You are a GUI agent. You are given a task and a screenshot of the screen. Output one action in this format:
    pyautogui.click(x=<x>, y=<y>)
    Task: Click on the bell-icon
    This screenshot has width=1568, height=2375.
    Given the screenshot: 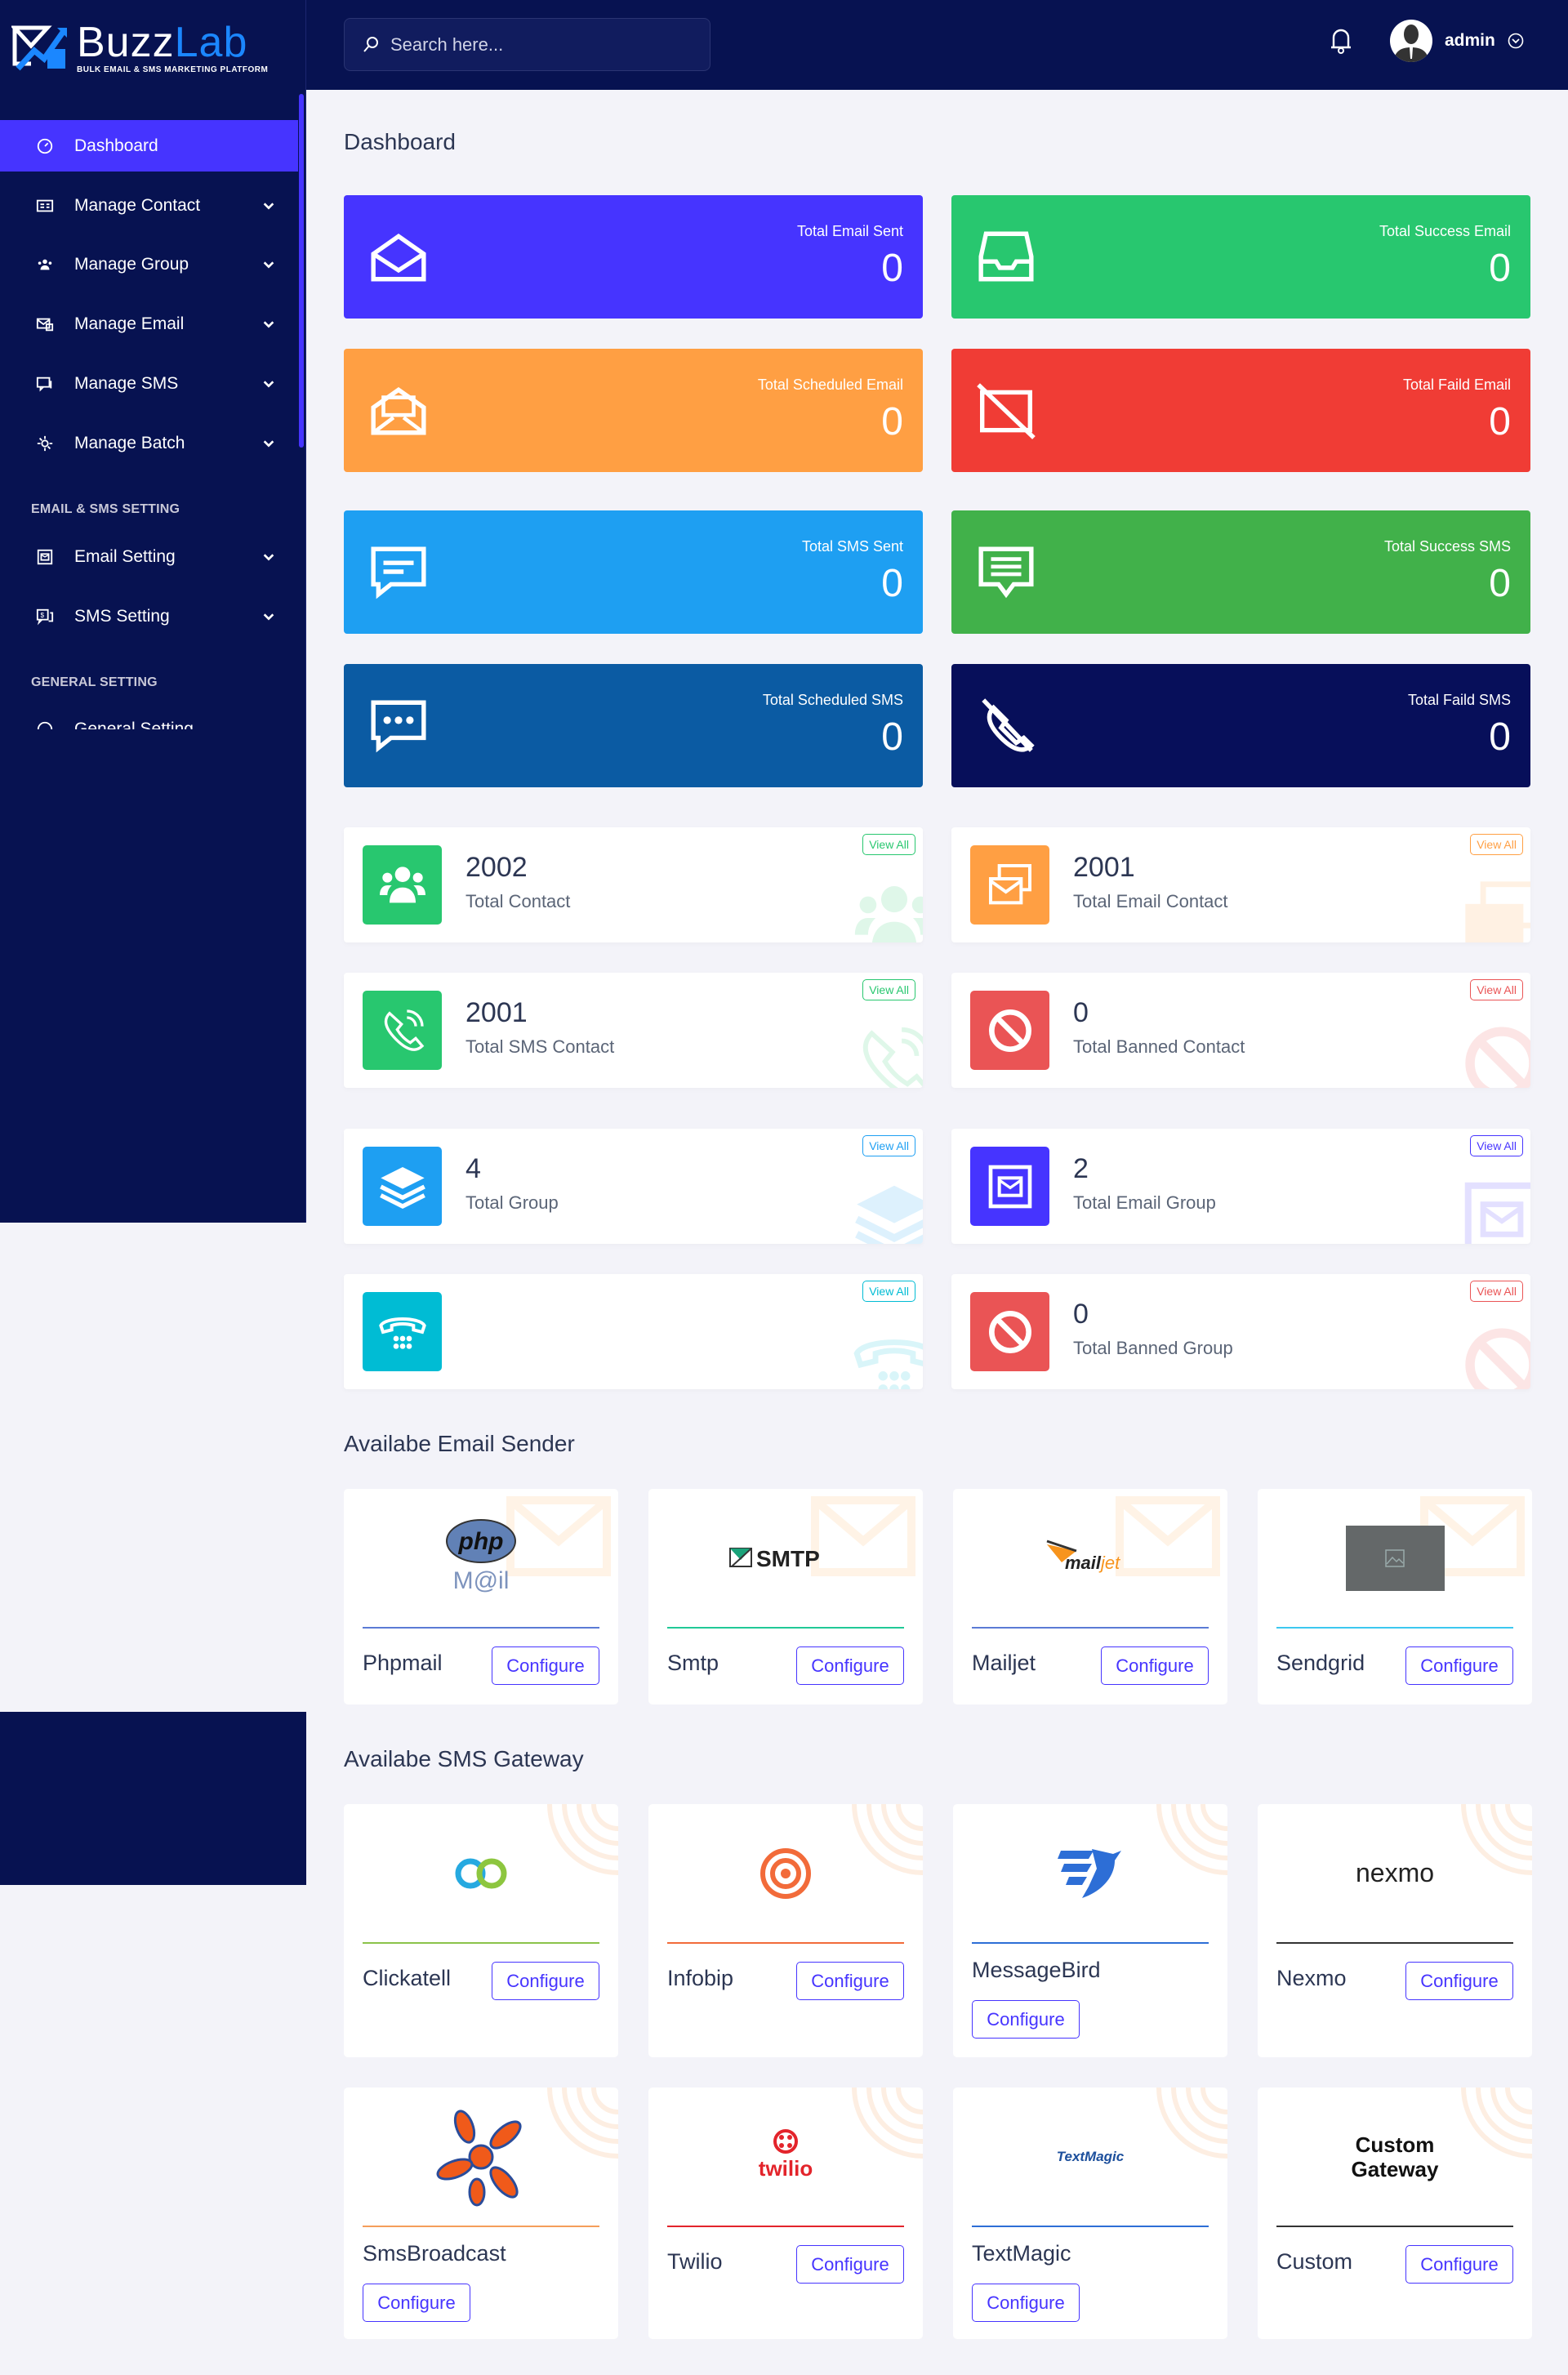 What is the action you would take?
    pyautogui.click(x=1341, y=40)
    